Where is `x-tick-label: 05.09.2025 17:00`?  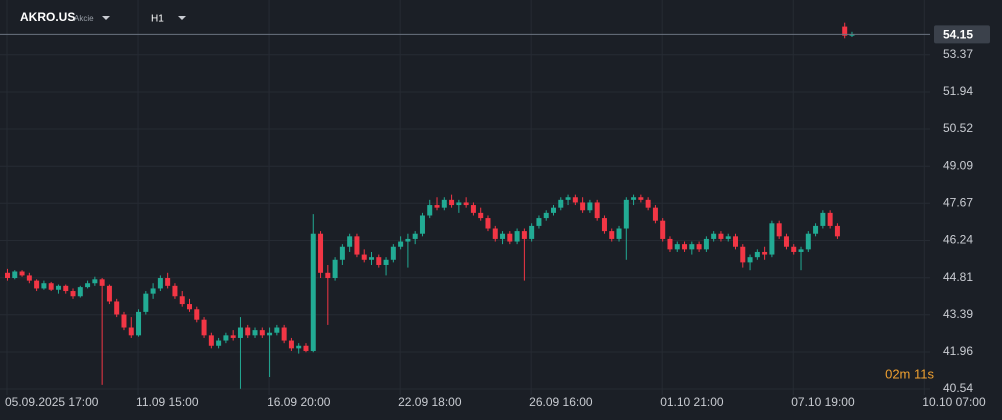 x-tick-label: 05.09.2025 17:00 is located at coordinates (52, 402).